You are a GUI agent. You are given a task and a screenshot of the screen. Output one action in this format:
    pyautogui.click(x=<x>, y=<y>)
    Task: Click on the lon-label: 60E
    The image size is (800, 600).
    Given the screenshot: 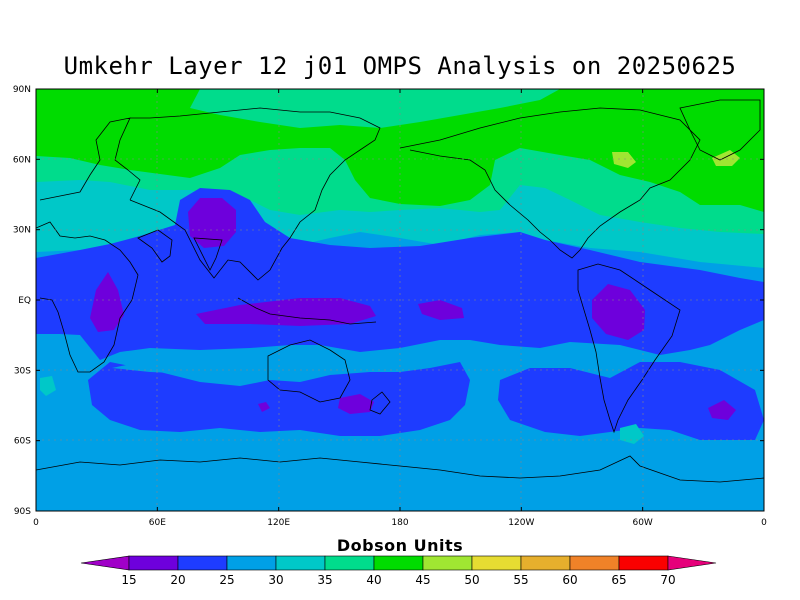 What is the action you would take?
    pyautogui.click(x=157, y=523)
    